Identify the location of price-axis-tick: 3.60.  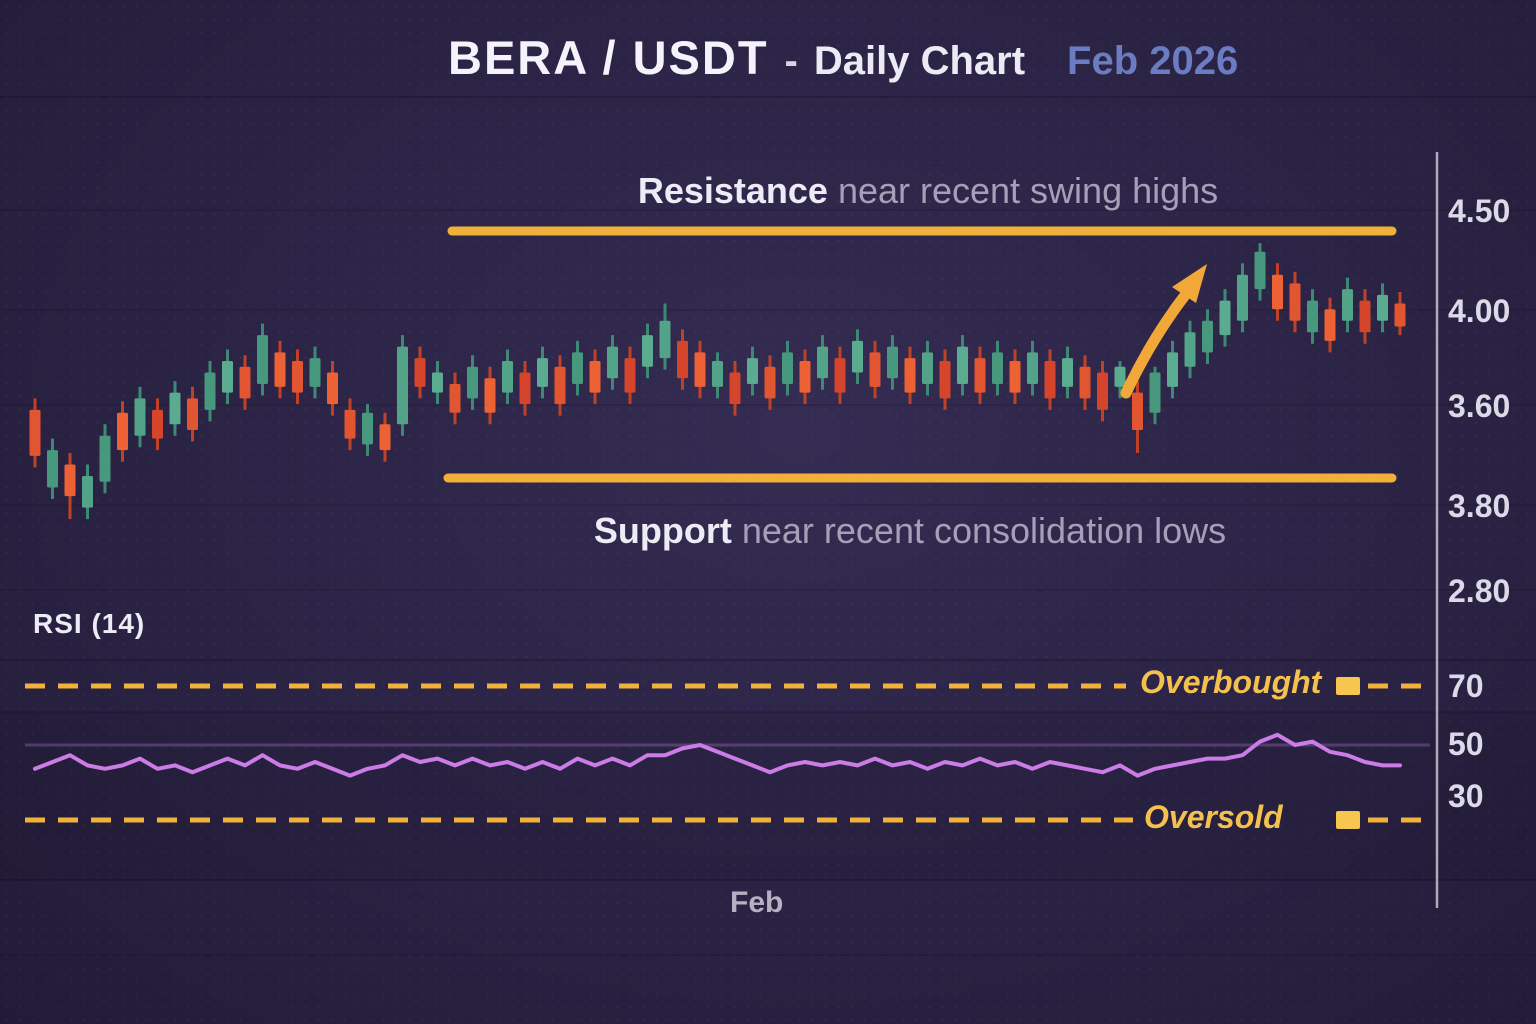
(1479, 406).